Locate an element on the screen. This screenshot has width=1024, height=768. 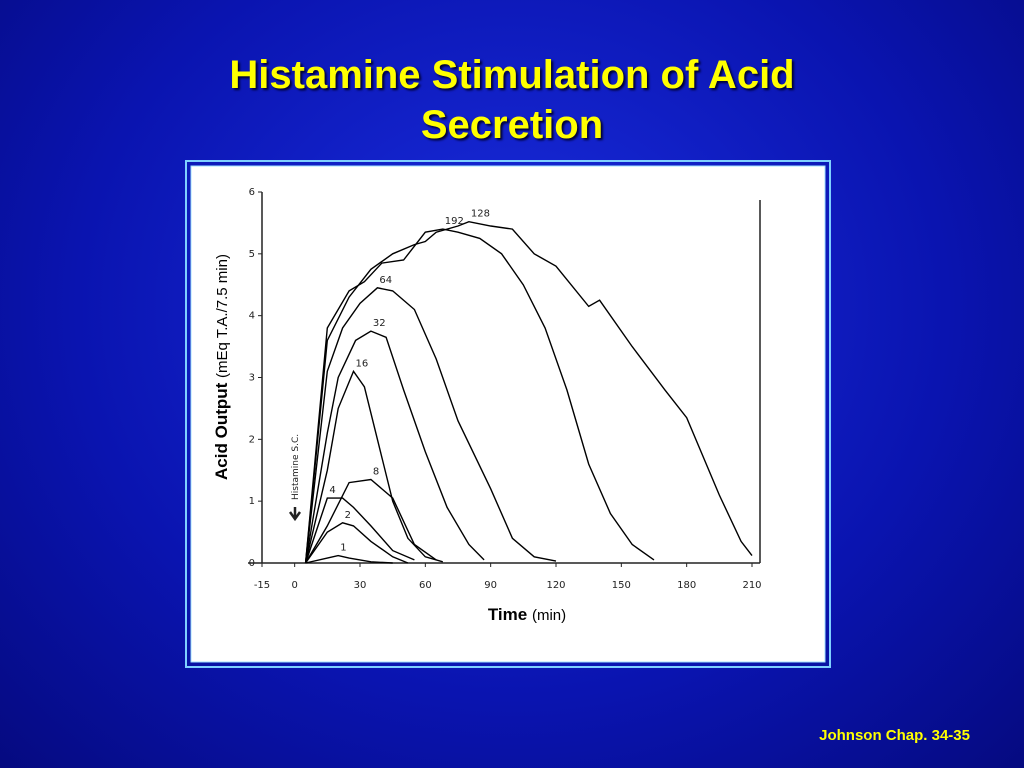
x-tick-label: -15 is located at coordinates (262, 585).